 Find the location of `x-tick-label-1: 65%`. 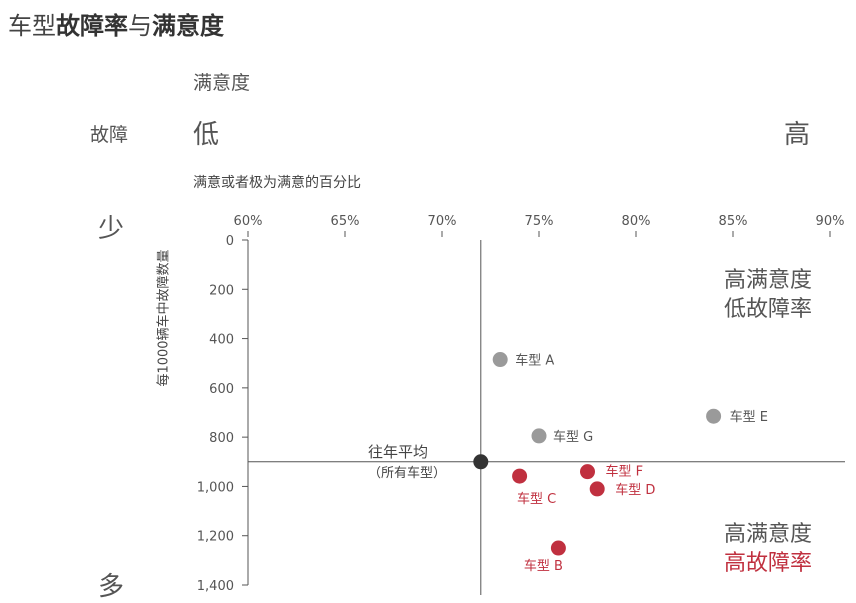

x-tick-label-1: 65% is located at coordinates (345, 221).